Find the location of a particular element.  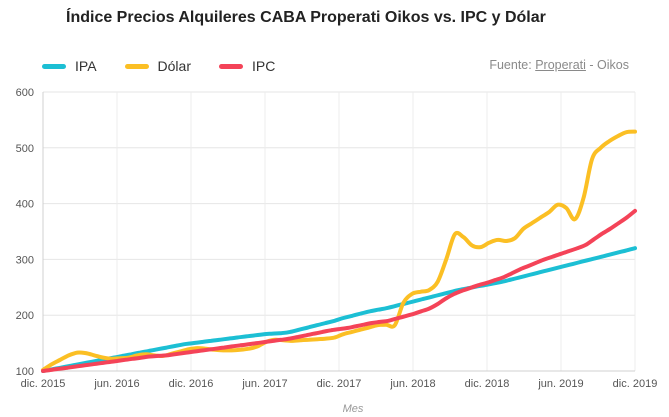

legend-swatch-ipc is located at coordinates (231, 66).